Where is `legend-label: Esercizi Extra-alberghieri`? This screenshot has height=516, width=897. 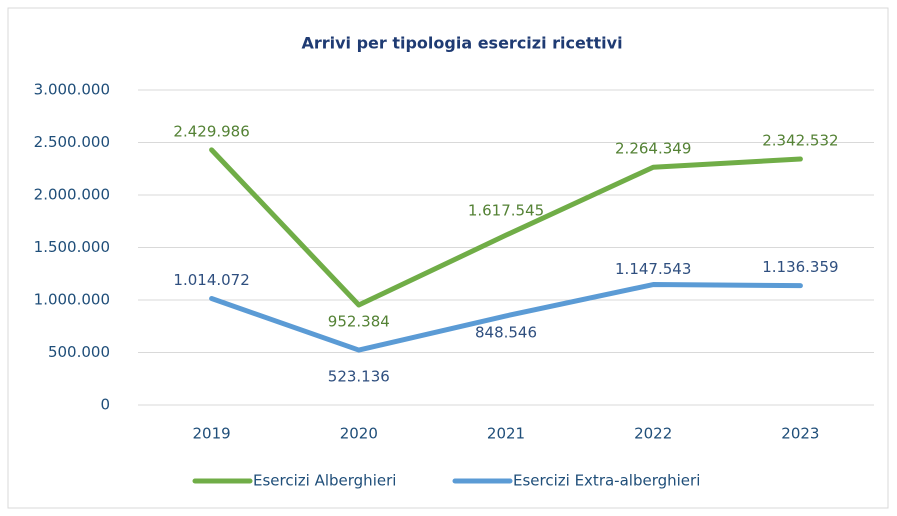
legend-label: Esercizi Extra-alberghieri is located at coordinates (606, 481).